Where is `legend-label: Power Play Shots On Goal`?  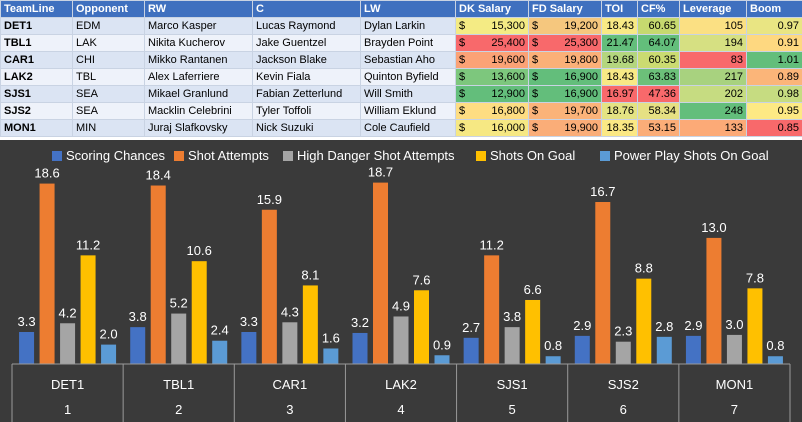 legend-label: Power Play Shots On Goal is located at coordinates (691, 155).